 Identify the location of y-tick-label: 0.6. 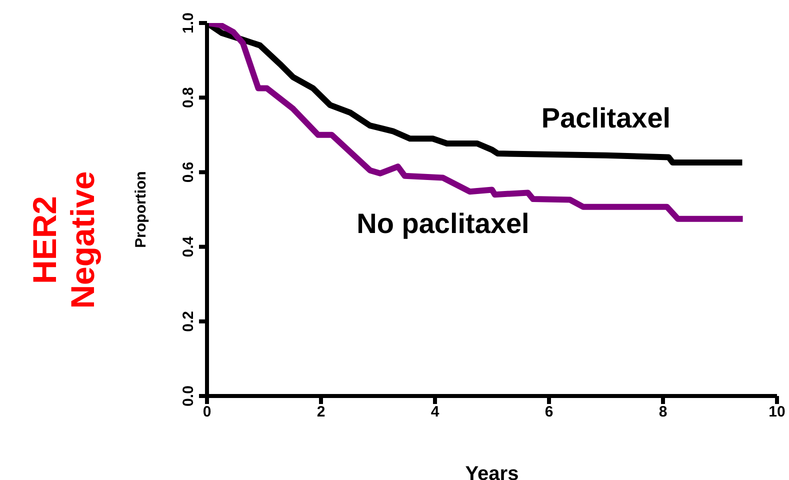
(188, 172).